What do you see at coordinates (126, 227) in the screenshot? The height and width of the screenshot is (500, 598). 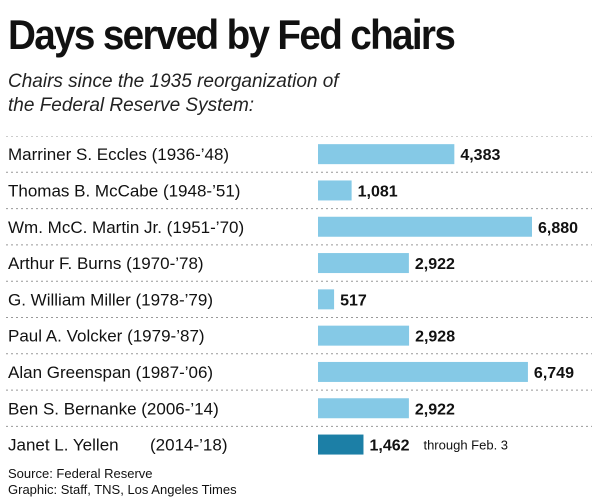 I see `category-label: Wm. McC. Martin Jr. (1951-’70)` at bounding box center [126, 227].